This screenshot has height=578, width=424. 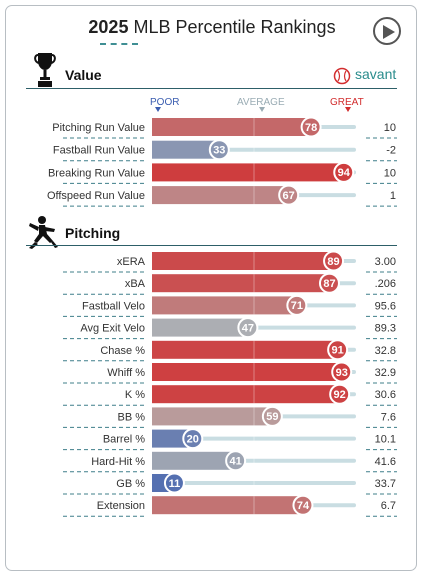 I want to click on percentile-value: 91, so click(x=338, y=351).